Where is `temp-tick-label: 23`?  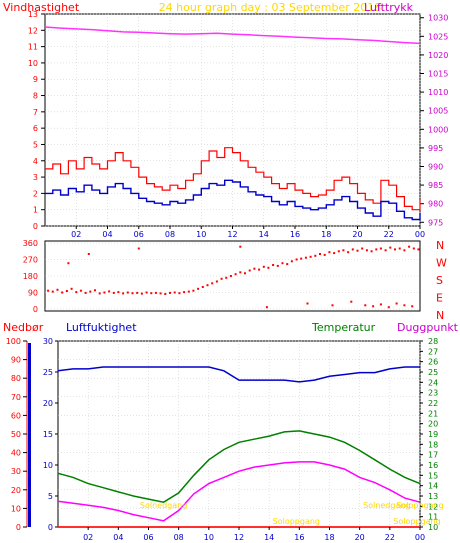
temp-tick-label: 23 is located at coordinates (433, 393).